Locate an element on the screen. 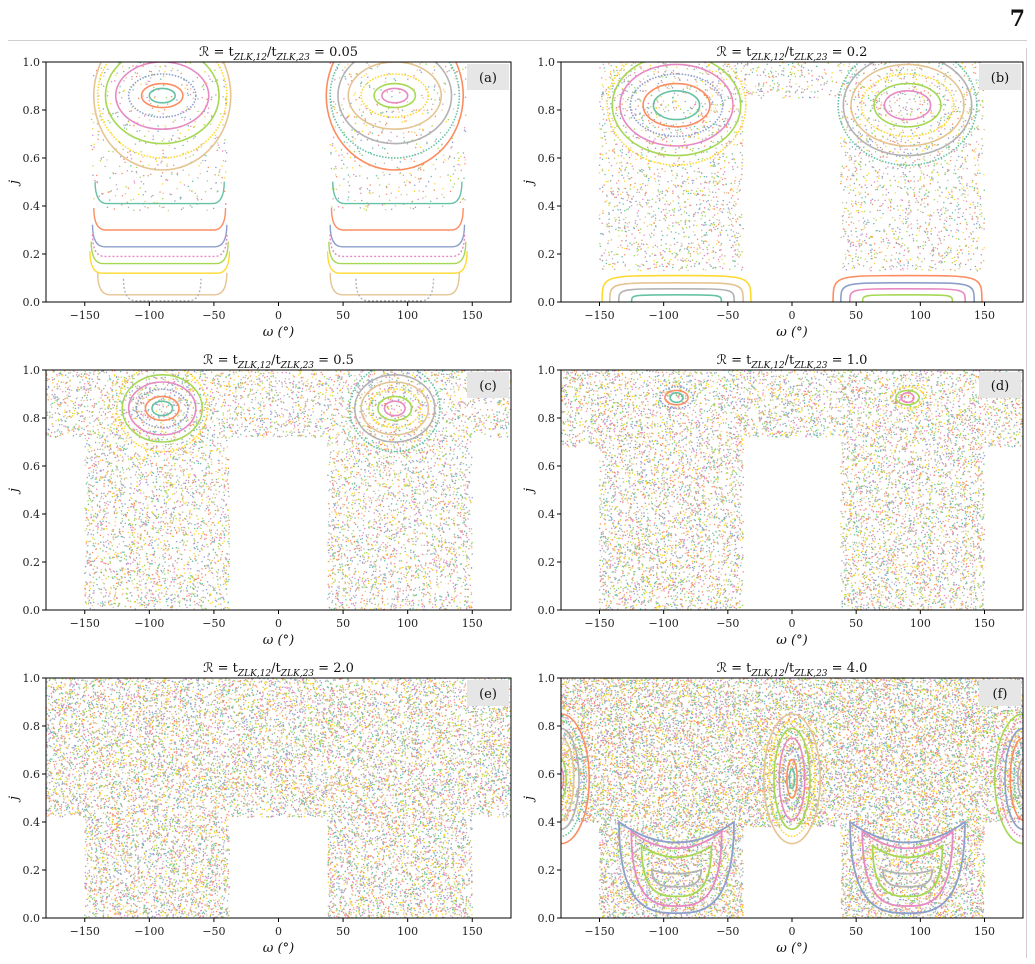 This screenshot has width=1035, height=964. panel-title: ℛ = tZLK,12/tZLK,23 = 1.0 is located at coordinates (792, 362).